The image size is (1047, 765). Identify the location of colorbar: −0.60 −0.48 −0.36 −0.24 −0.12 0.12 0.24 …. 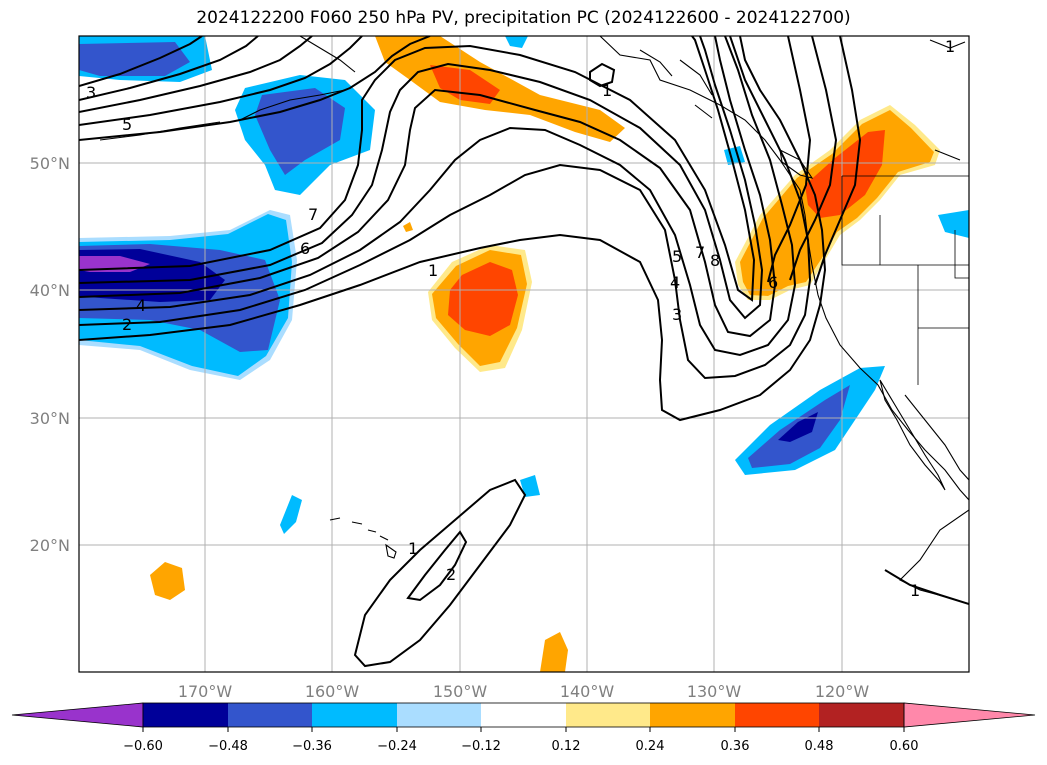
(523, 728).